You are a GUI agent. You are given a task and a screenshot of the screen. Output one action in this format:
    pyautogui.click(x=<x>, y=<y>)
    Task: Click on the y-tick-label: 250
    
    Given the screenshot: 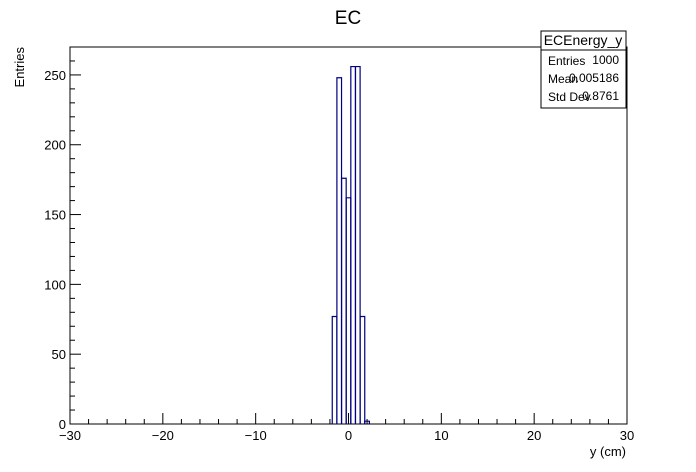 What is the action you would take?
    pyautogui.click(x=55, y=75)
    